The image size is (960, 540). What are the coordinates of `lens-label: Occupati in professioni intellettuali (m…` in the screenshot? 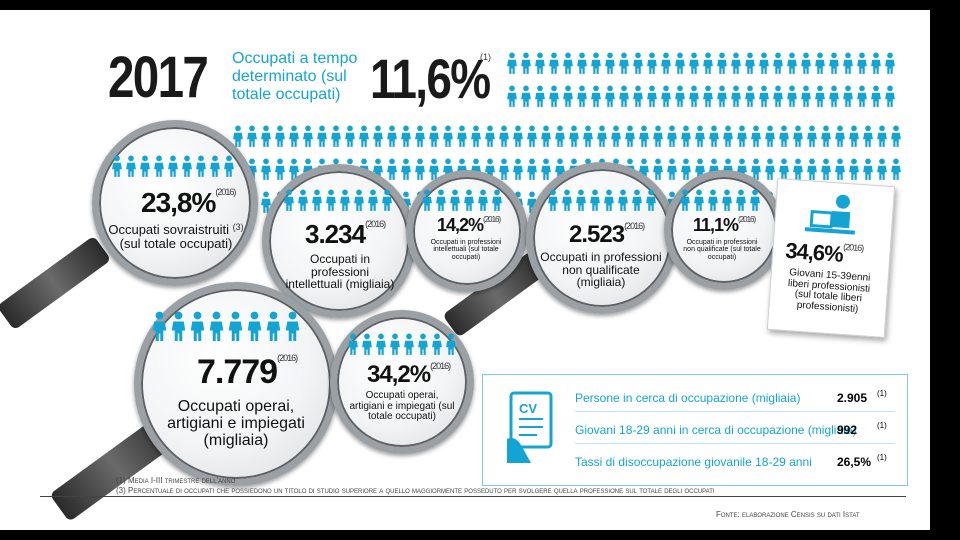 It's located at (340, 272).